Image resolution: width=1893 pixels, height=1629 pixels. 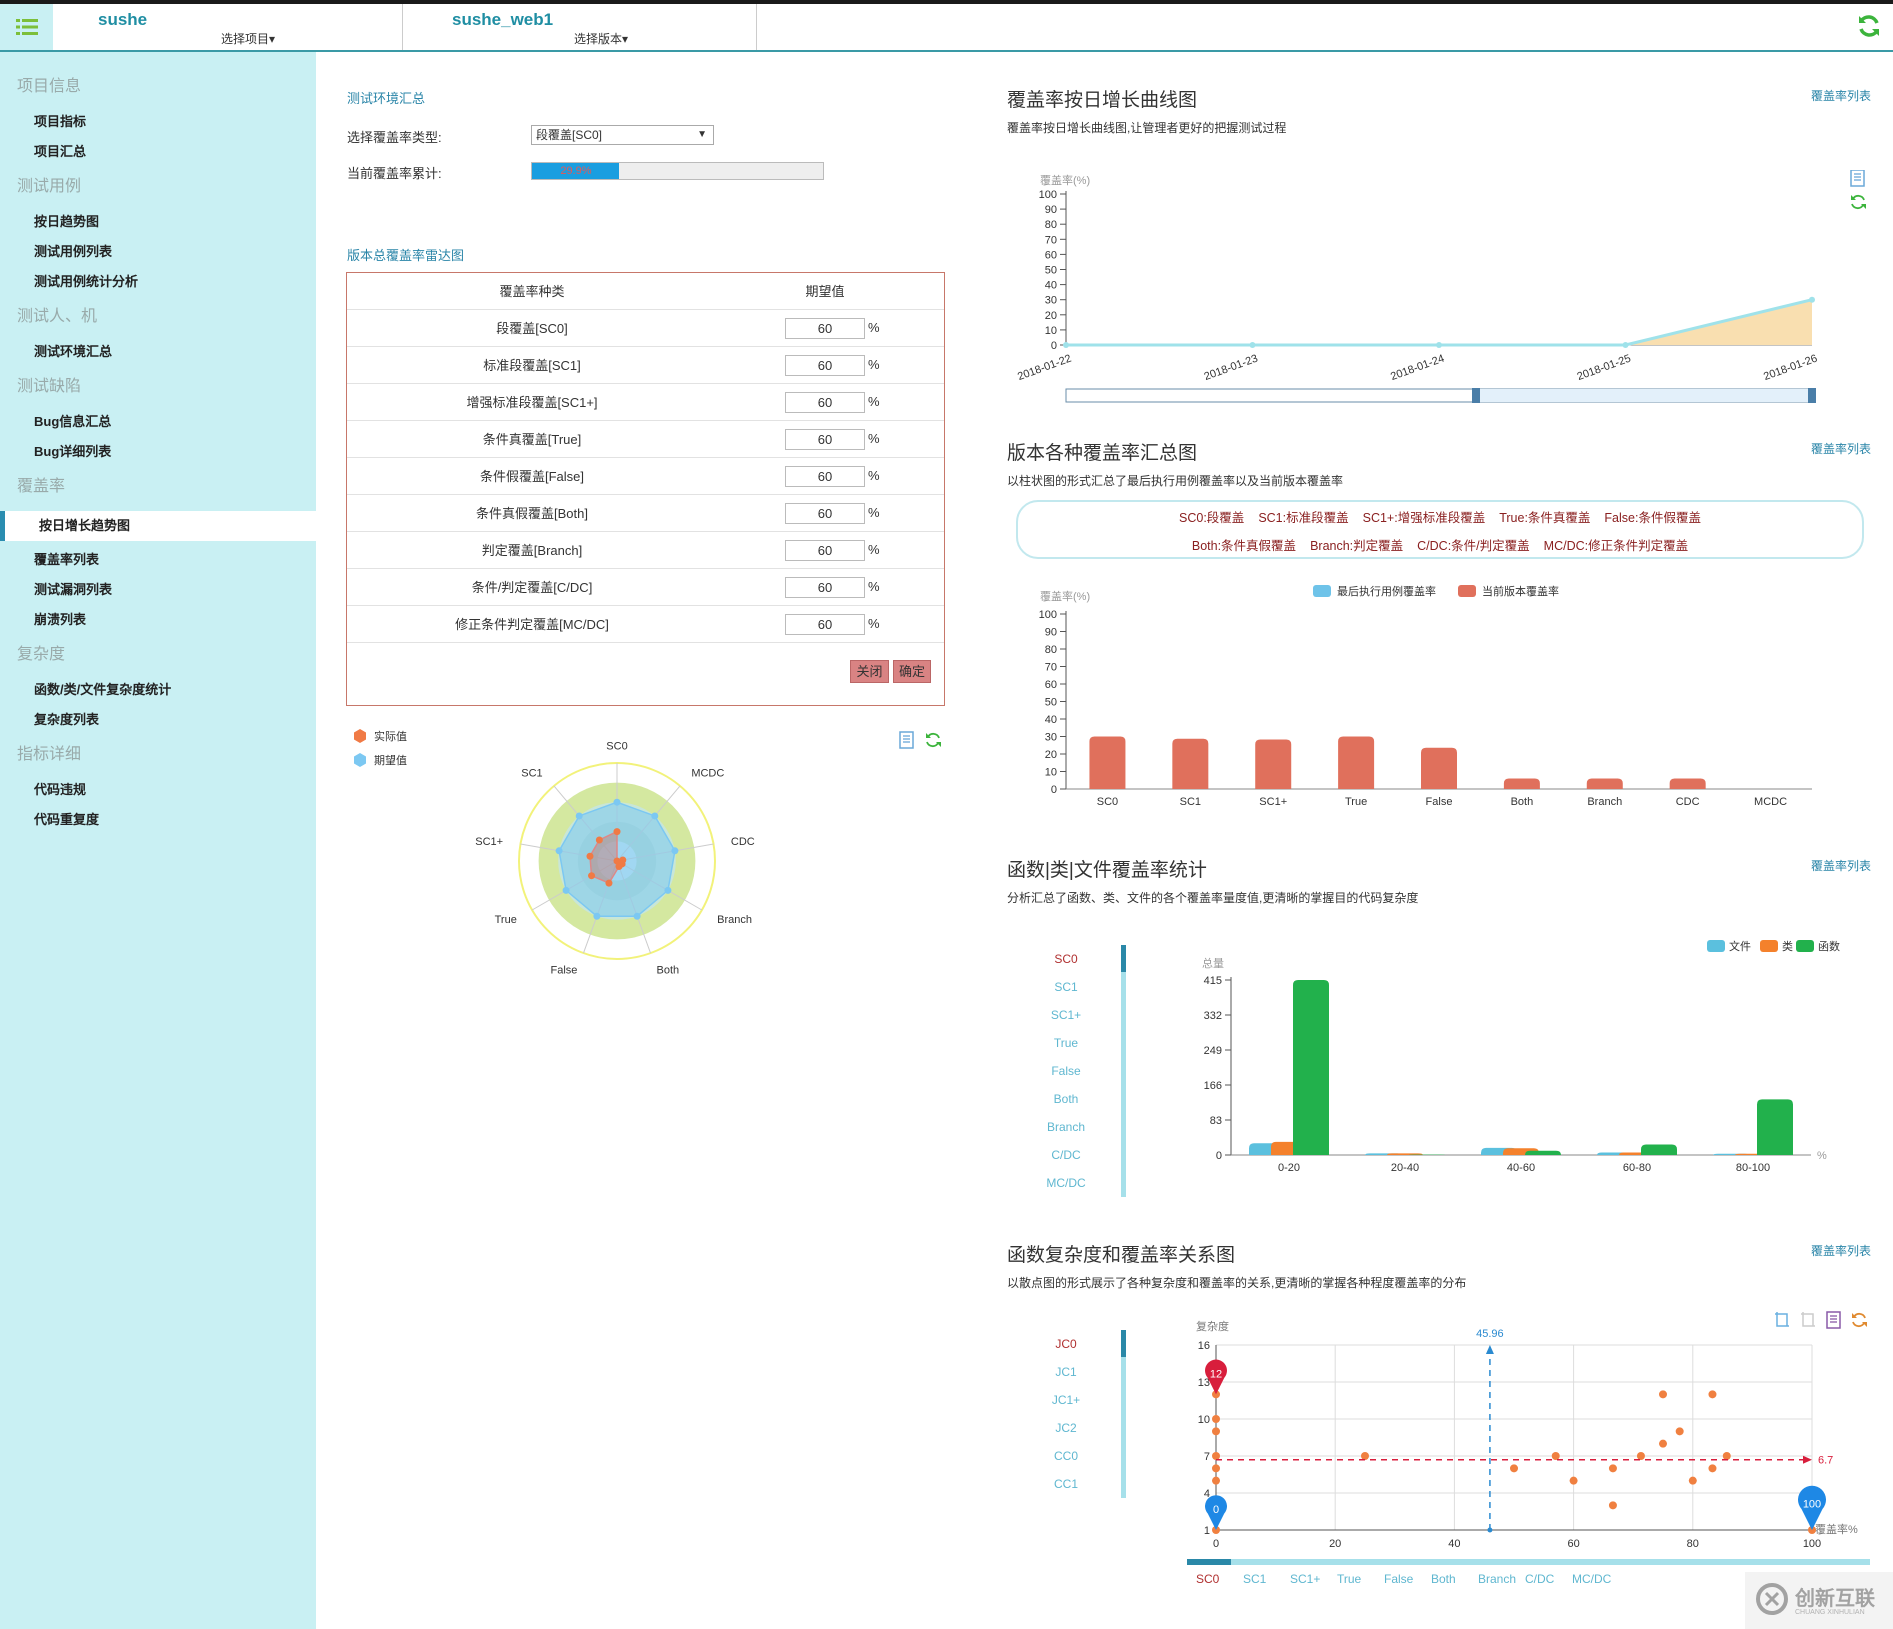 I want to click on files-coverage-tab: Both, so click(x=1066, y=1099).